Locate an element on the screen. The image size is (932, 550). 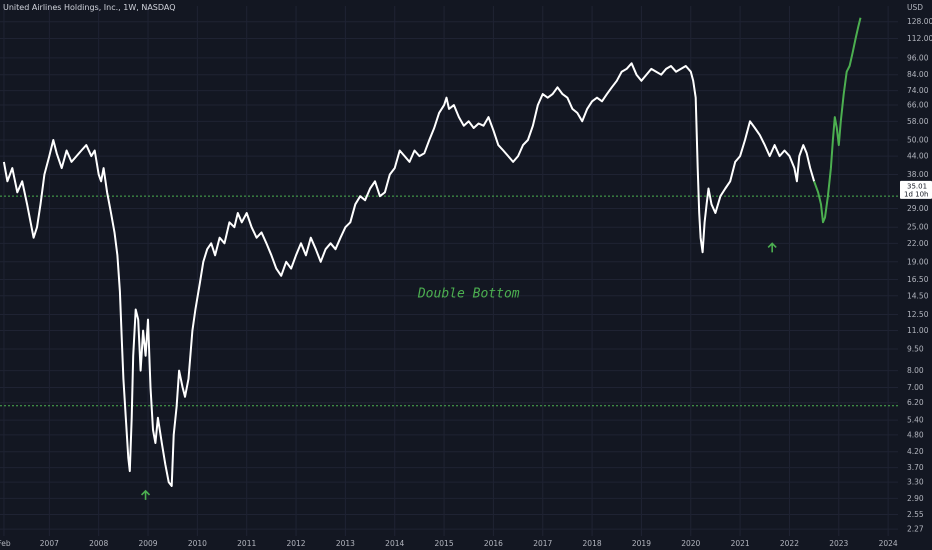
x-tick-label: 2012 is located at coordinates (295, 543).